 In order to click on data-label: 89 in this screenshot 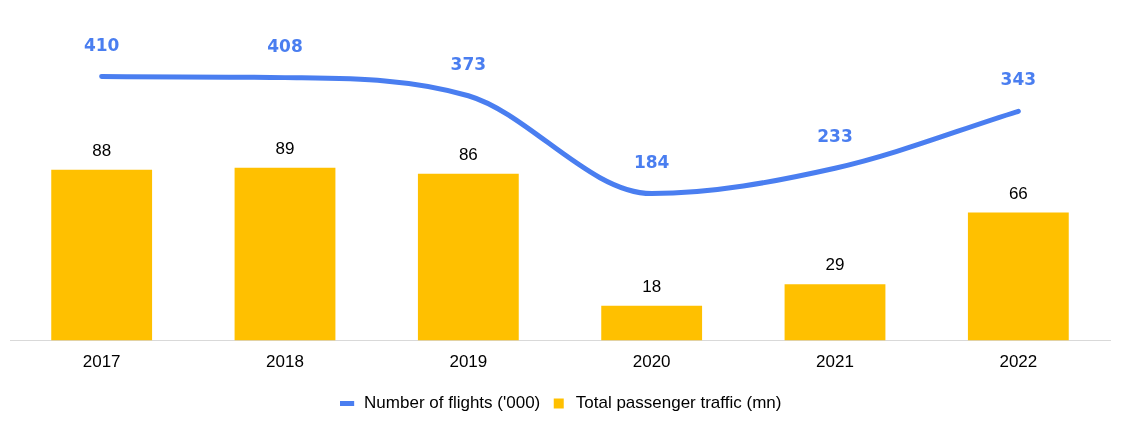, I will do `click(285, 149)`.